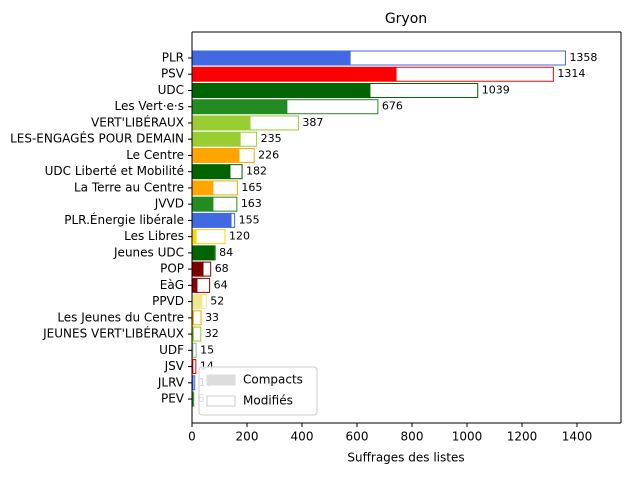  What do you see at coordinates (169, 204) in the screenshot?
I see `y-tick-label: JVVD` at bounding box center [169, 204].